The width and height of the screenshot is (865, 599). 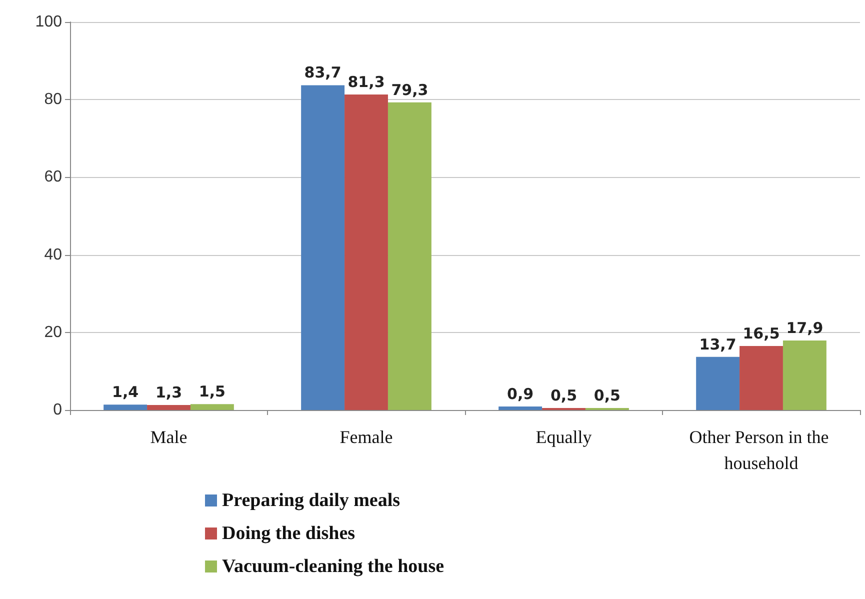 I want to click on y-tick-label: 80, so click(x=53, y=99).